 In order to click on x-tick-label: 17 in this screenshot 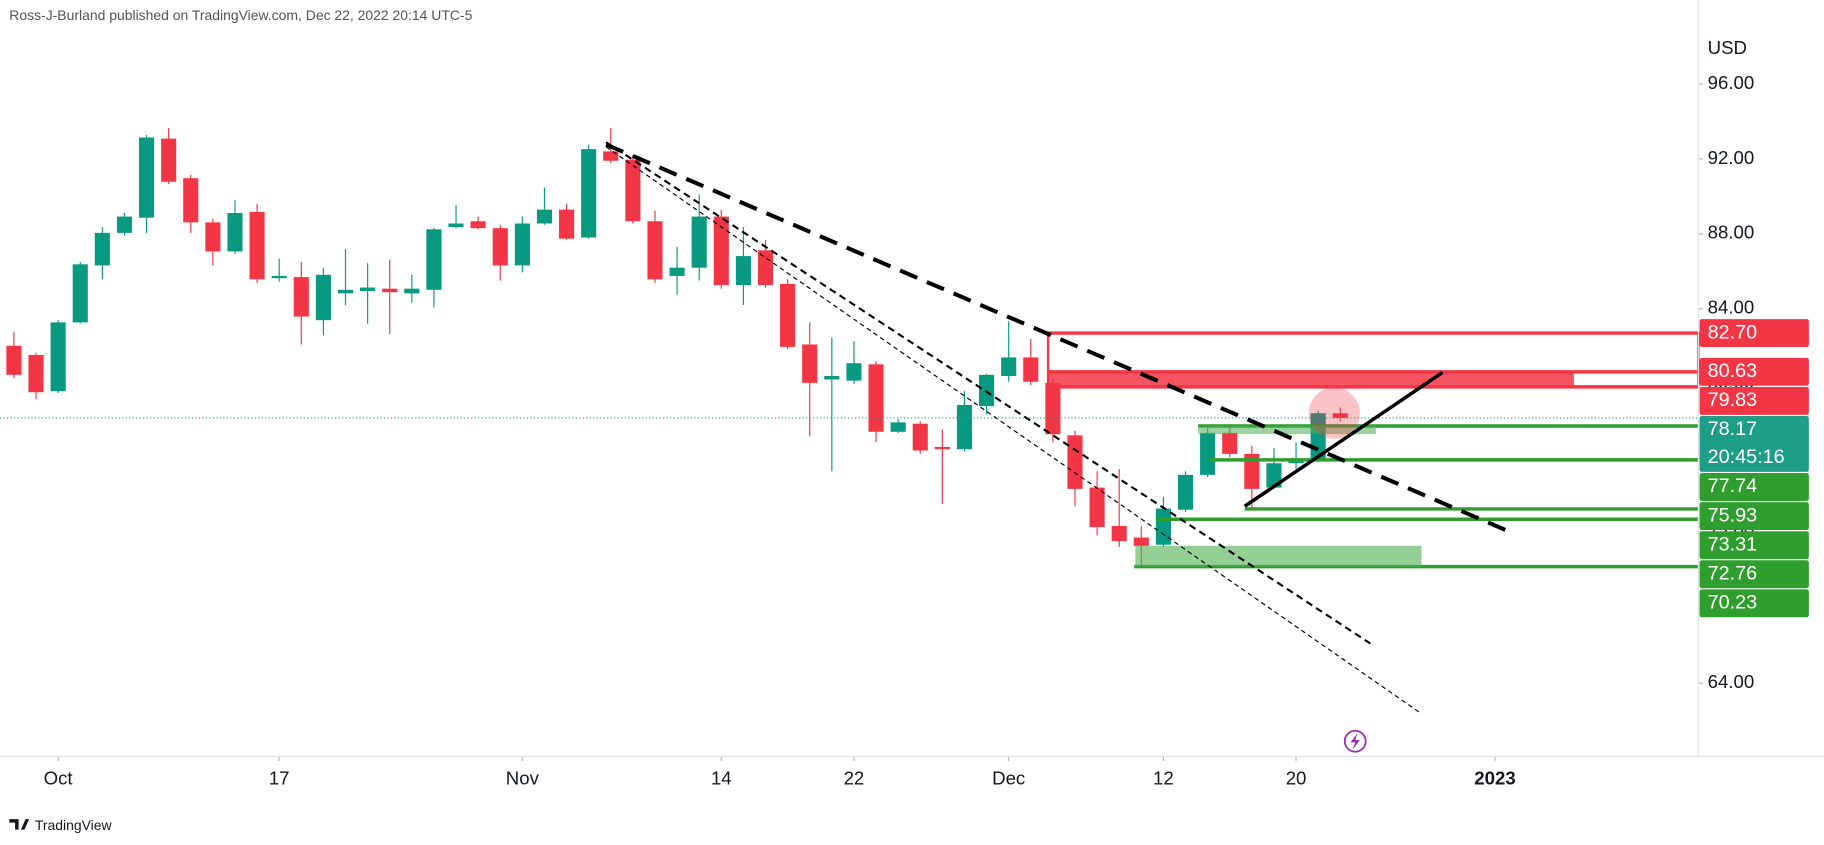, I will do `click(279, 778)`.